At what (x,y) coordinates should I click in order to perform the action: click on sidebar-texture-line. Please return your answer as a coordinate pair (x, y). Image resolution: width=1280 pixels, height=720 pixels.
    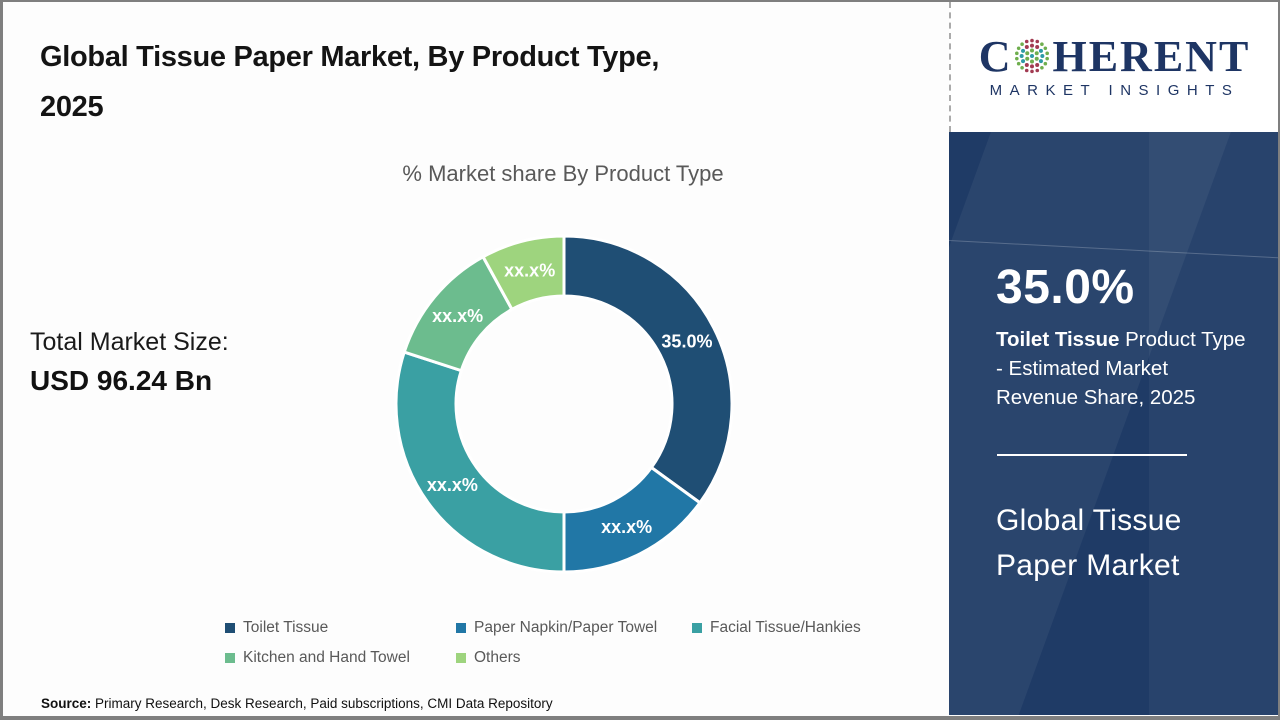
    Looking at the image, I should click on (1113, 250).